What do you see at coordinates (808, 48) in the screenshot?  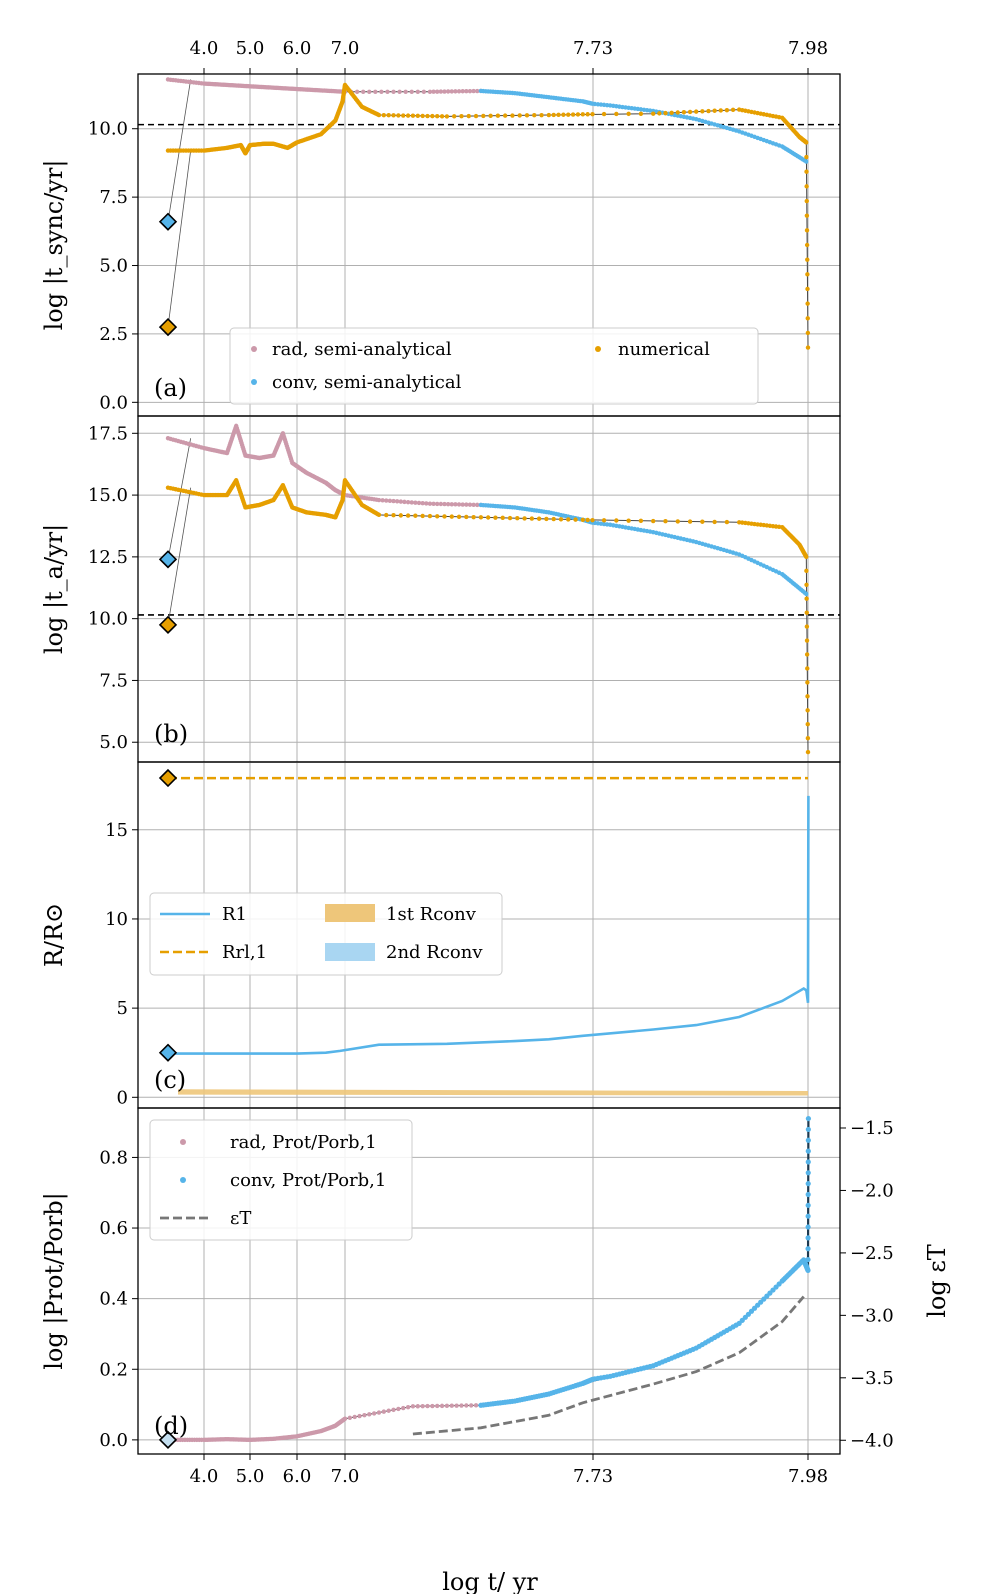 I see `top-tick-label: 7.98` at bounding box center [808, 48].